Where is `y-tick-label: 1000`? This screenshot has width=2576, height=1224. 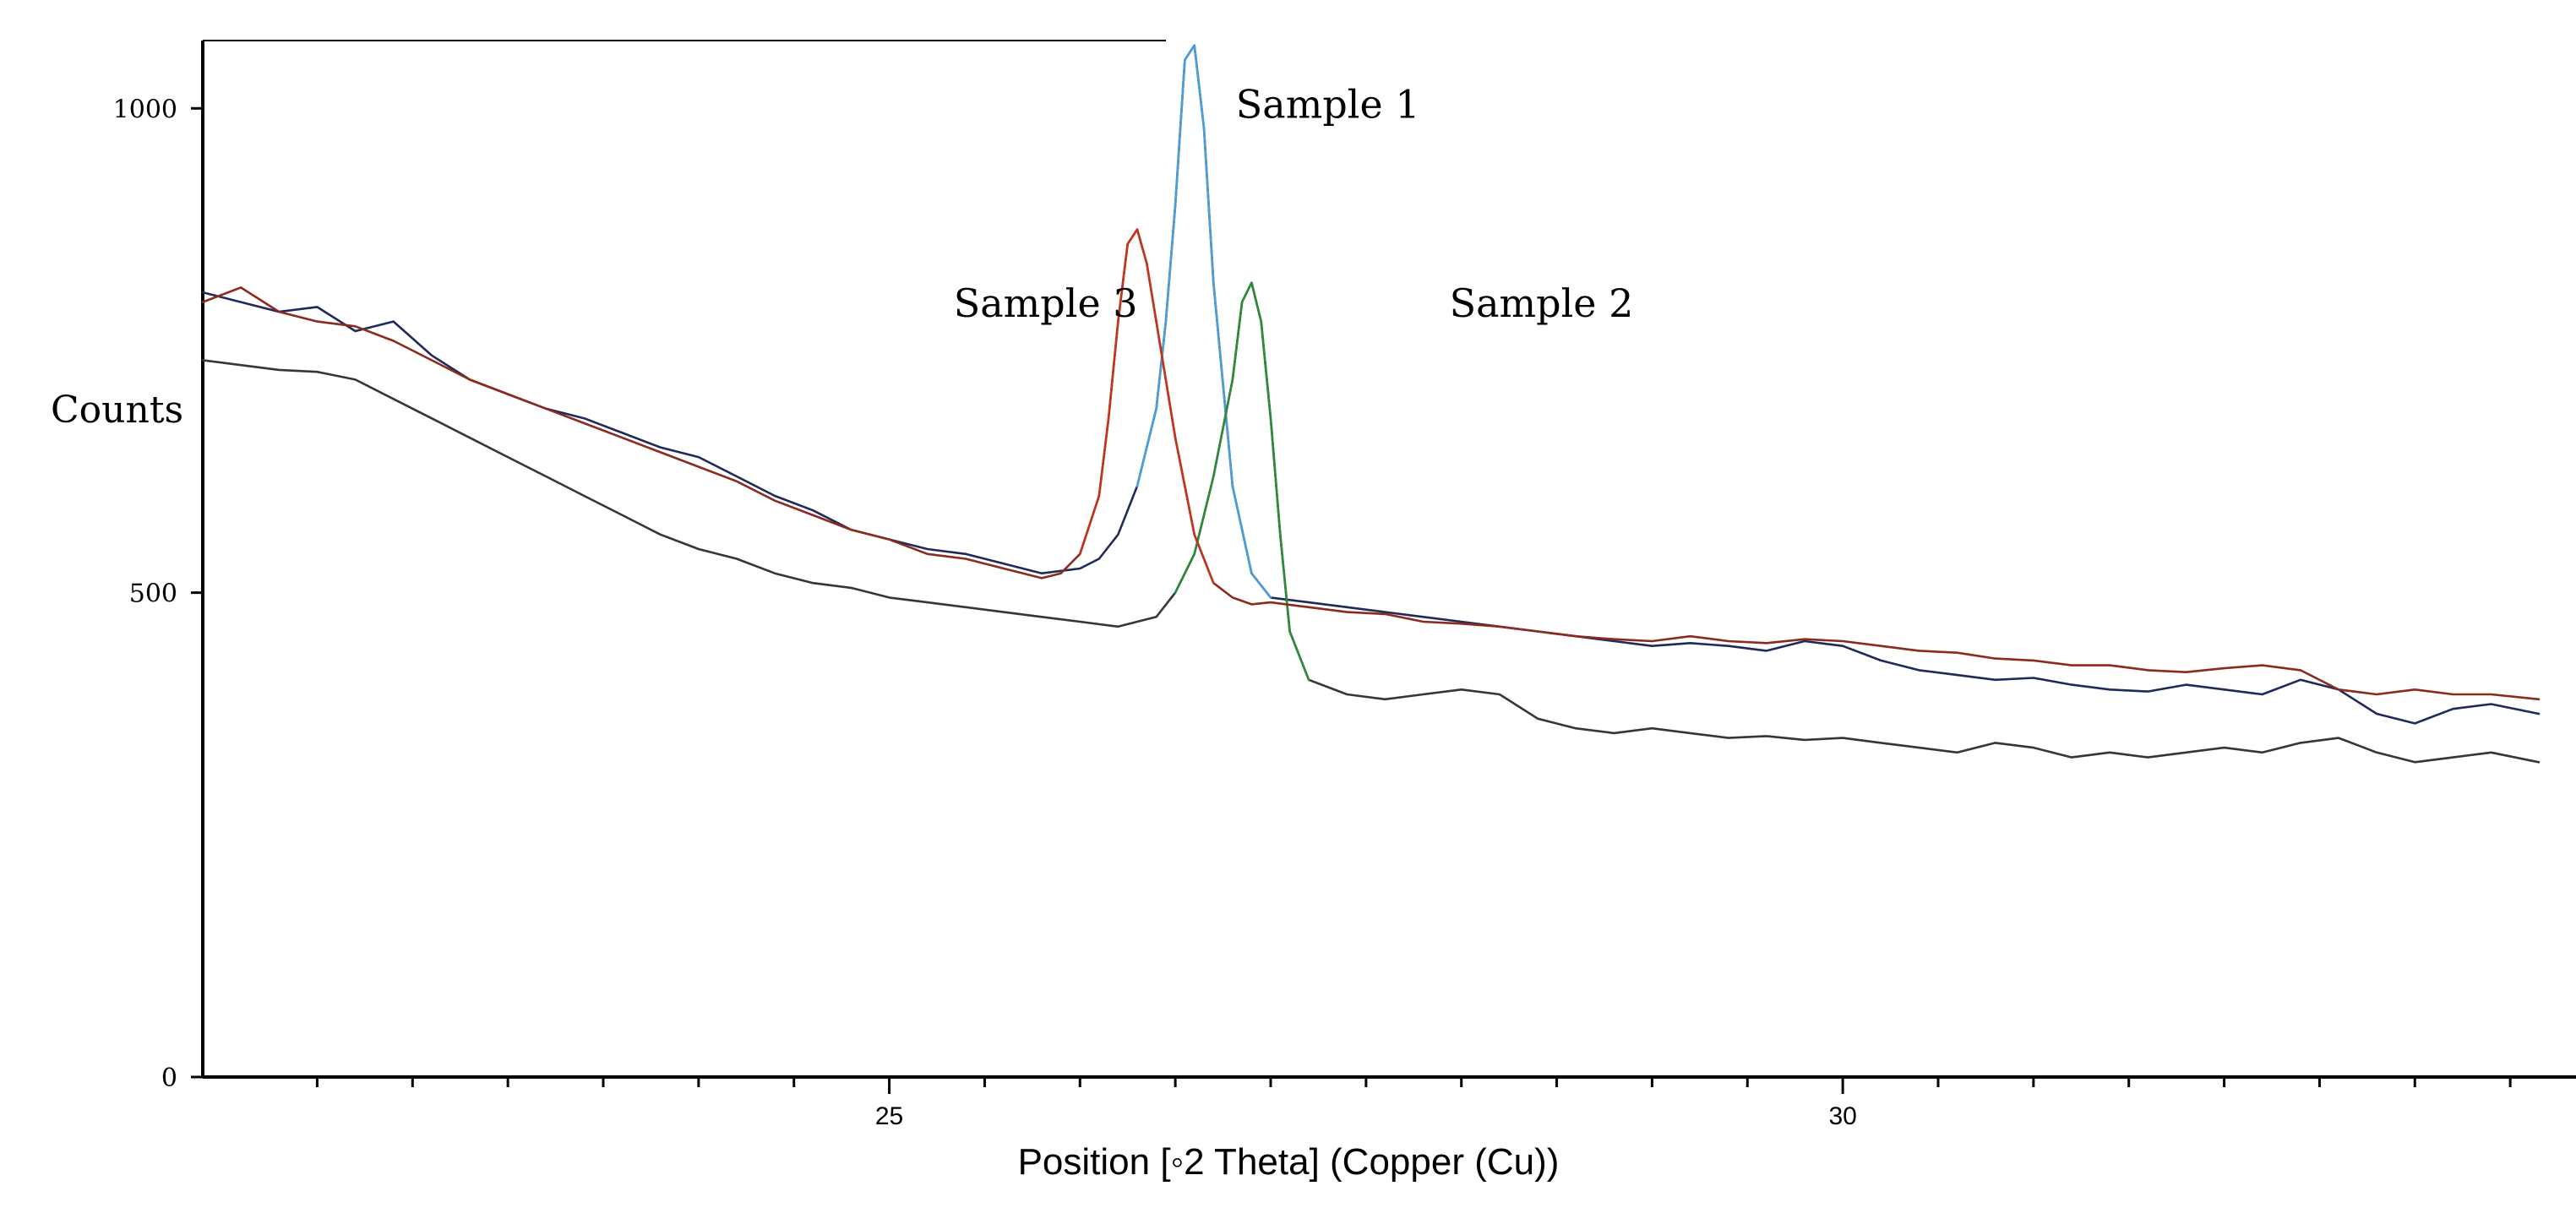 y-tick-label: 1000 is located at coordinates (145, 109).